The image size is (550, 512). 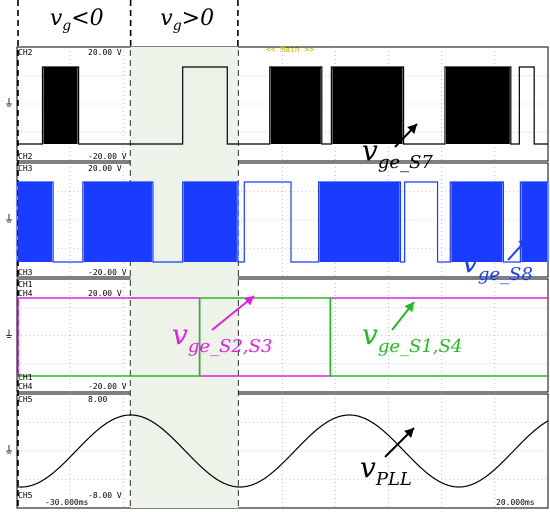 I want to click on scale-label-ch2: -20.00 V, so click(x=107, y=156).